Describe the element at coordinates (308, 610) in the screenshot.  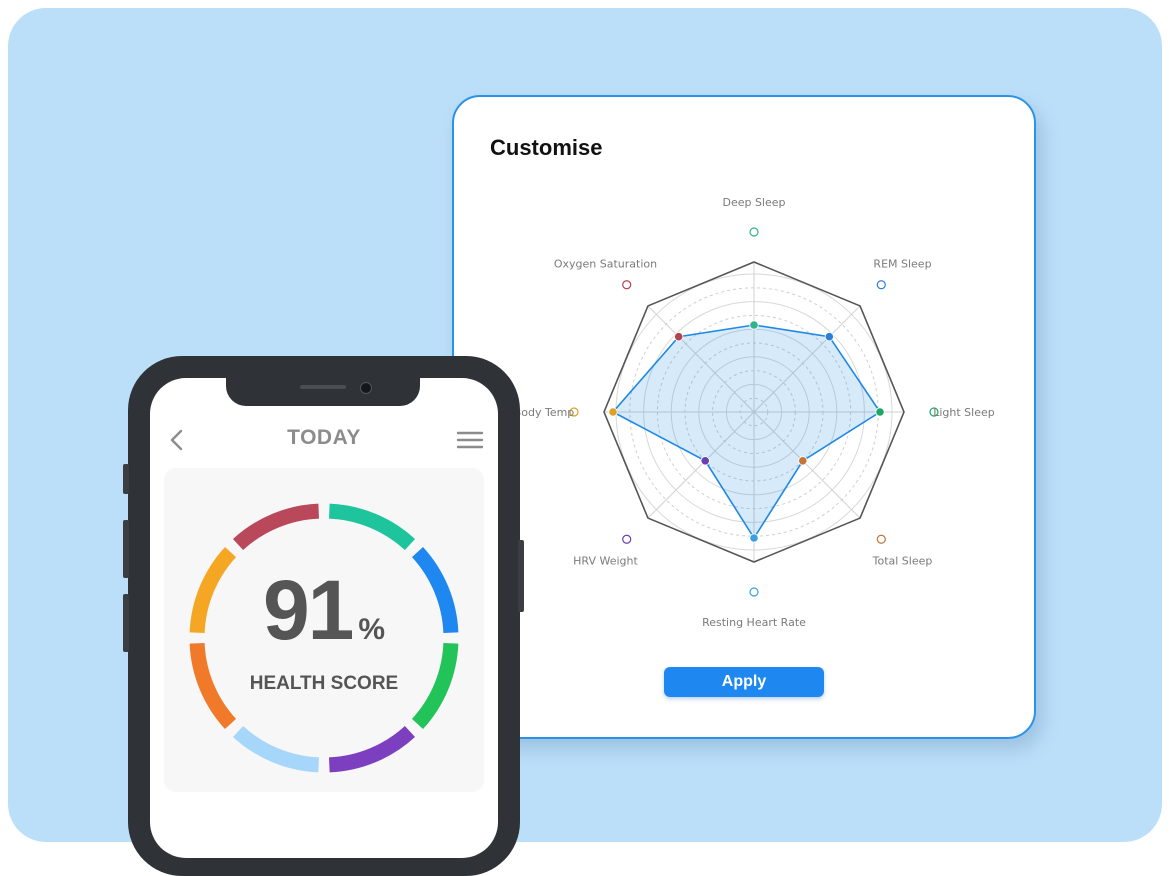
I see `health-score-value: 91` at that location.